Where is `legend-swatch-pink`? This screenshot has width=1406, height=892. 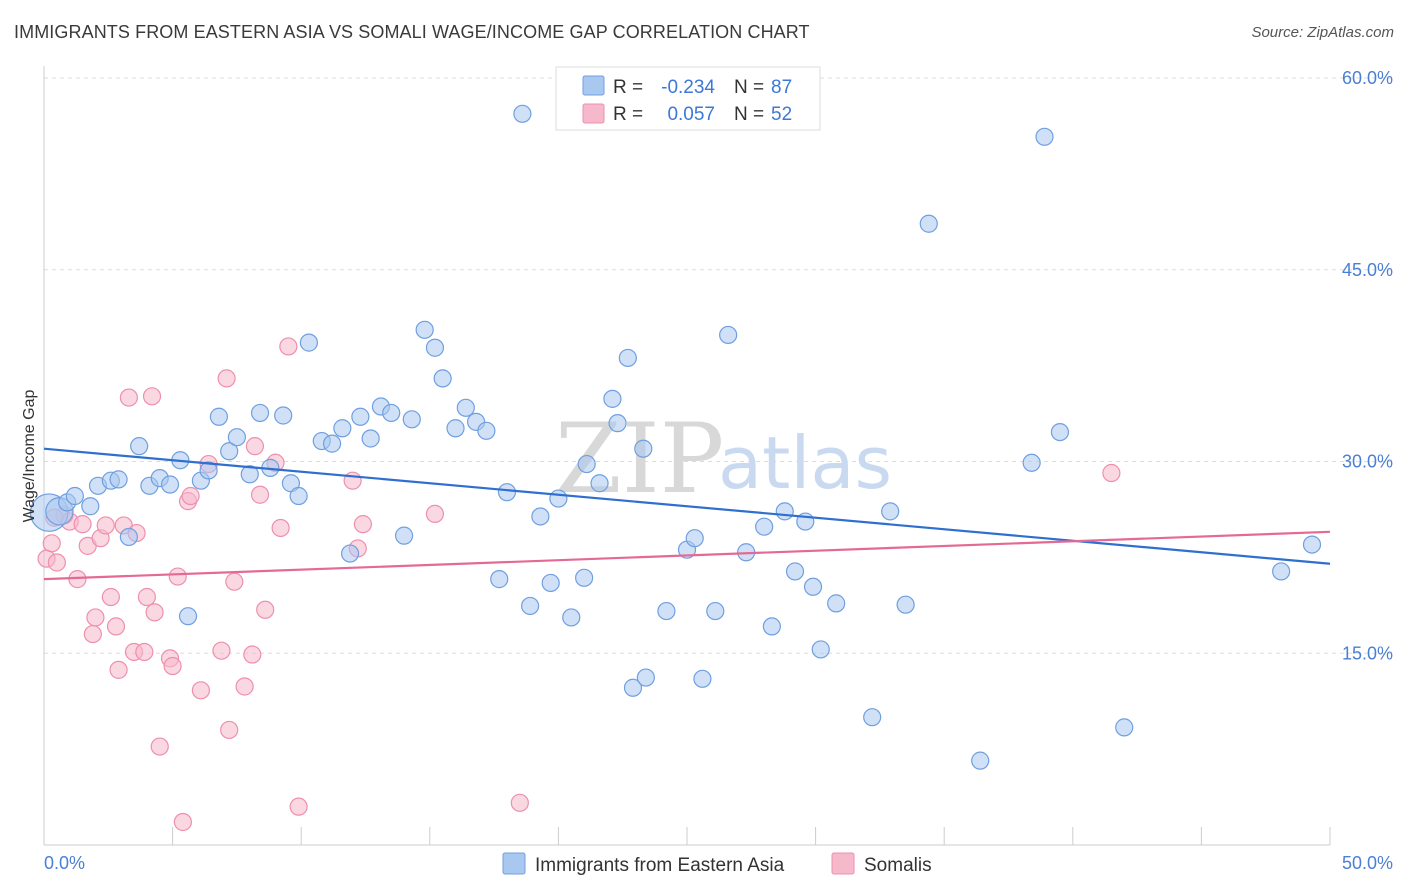 legend-swatch-pink is located at coordinates (593, 113).